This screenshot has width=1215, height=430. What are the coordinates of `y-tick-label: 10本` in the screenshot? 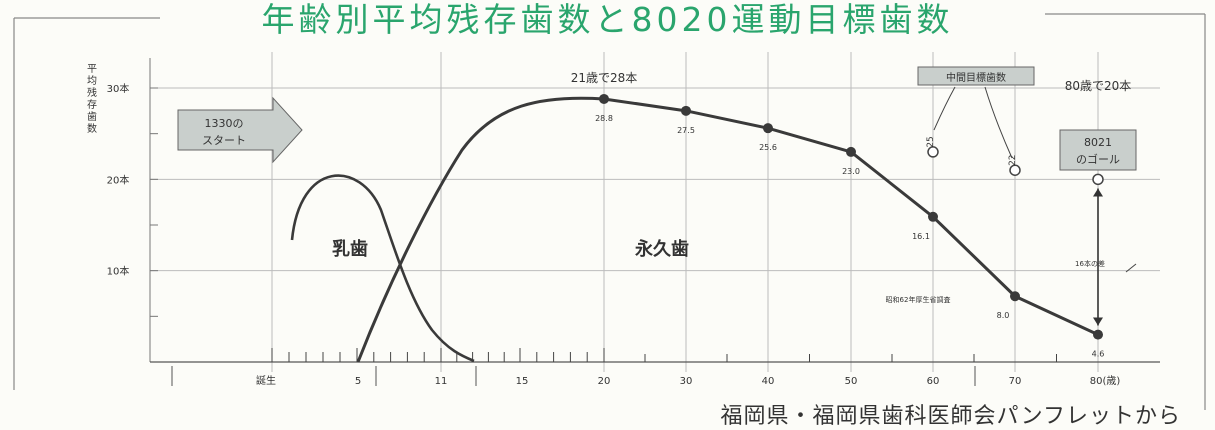 It's located at (118, 271).